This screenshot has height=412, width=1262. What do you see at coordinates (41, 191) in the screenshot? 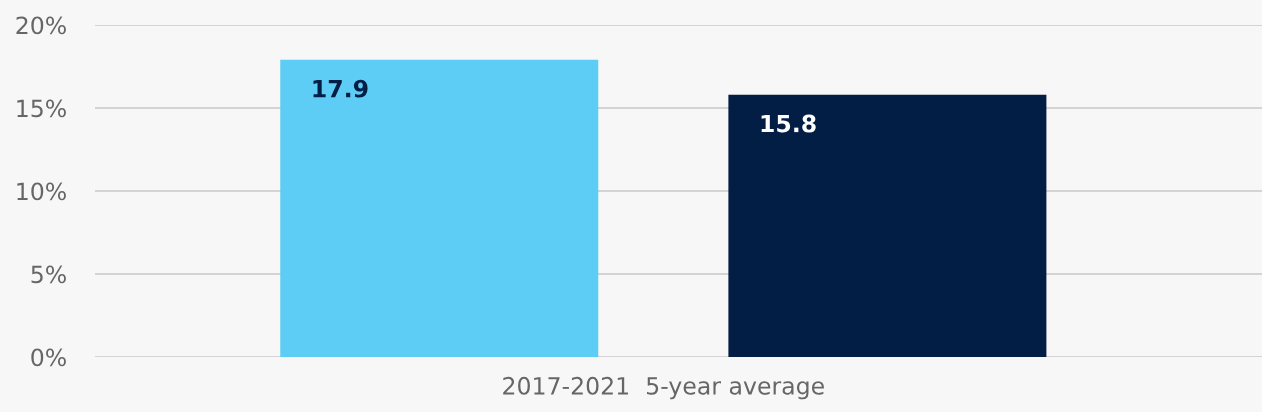
I see `y-tick-label: 10%` at bounding box center [41, 191].